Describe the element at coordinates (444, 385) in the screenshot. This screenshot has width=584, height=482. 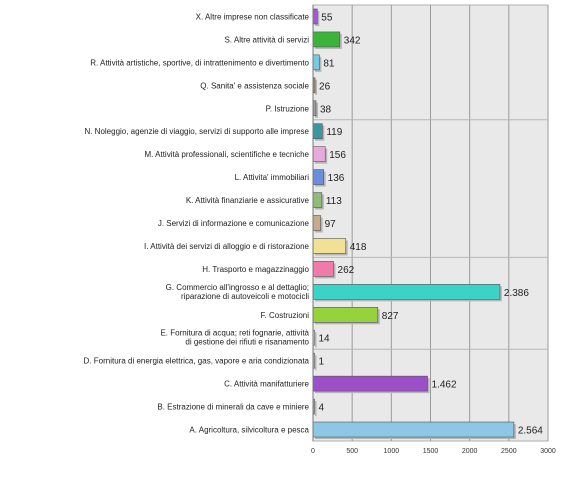
I see `value-label: 1.462` at that location.